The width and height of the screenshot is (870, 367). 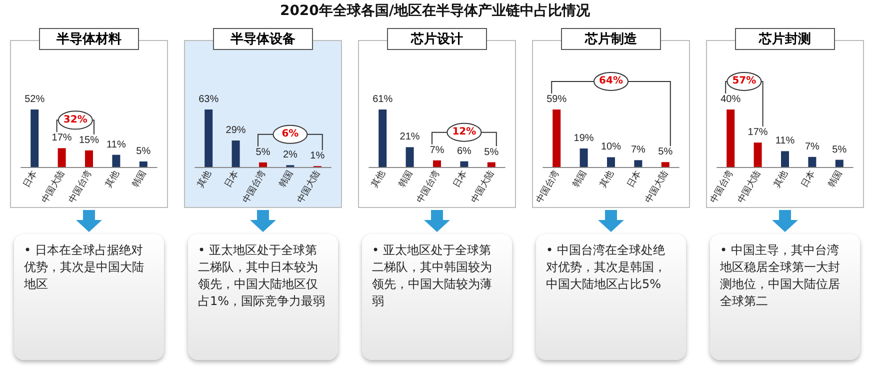 I want to click on data-label: 6%, so click(x=464, y=151).